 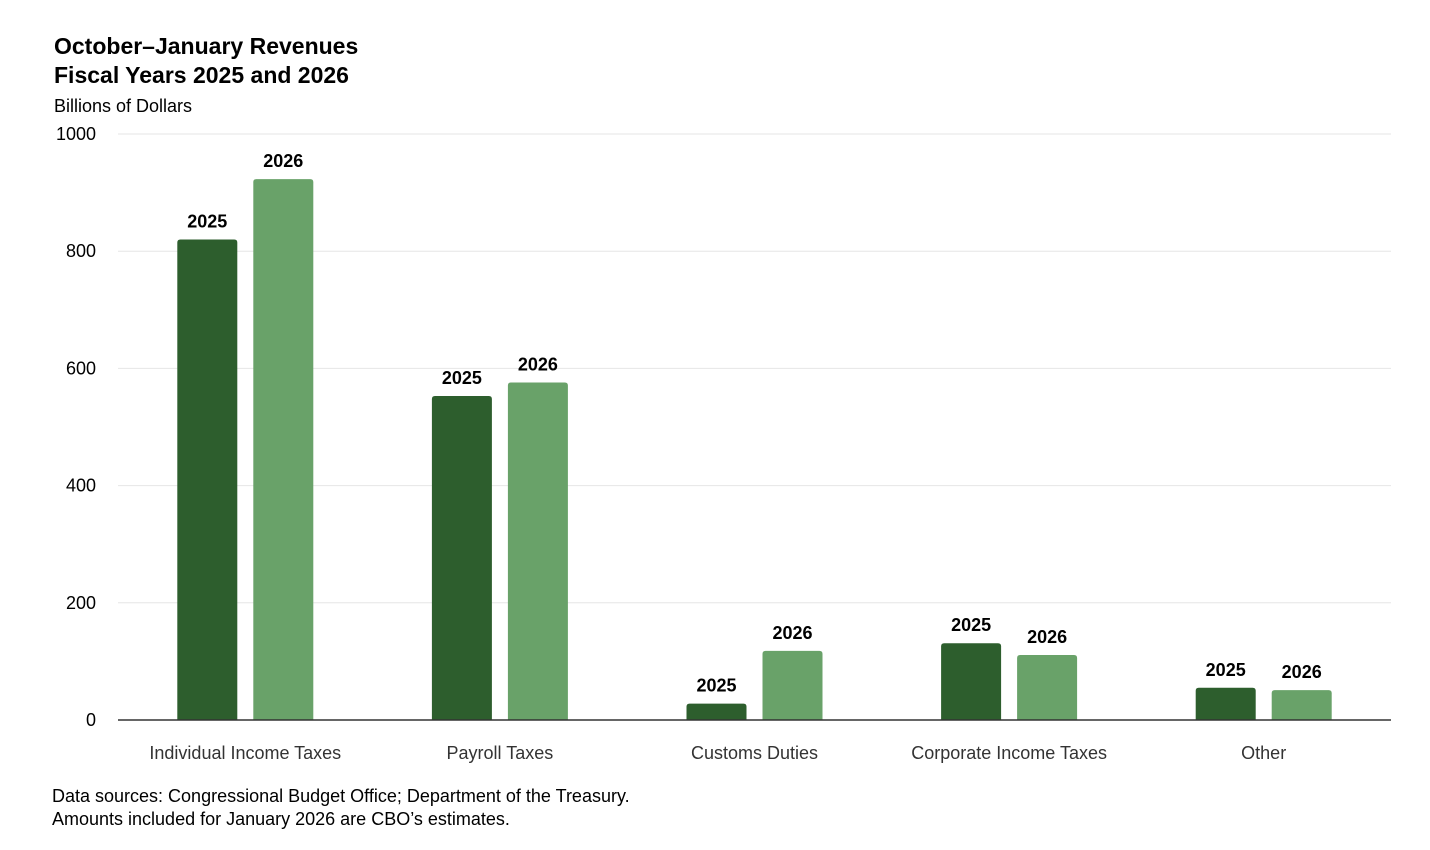 What do you see at coordinates (754, 753) in the screenshot?
I see `x-tick-label: Customs Duties` at bounding box center [754, 753].